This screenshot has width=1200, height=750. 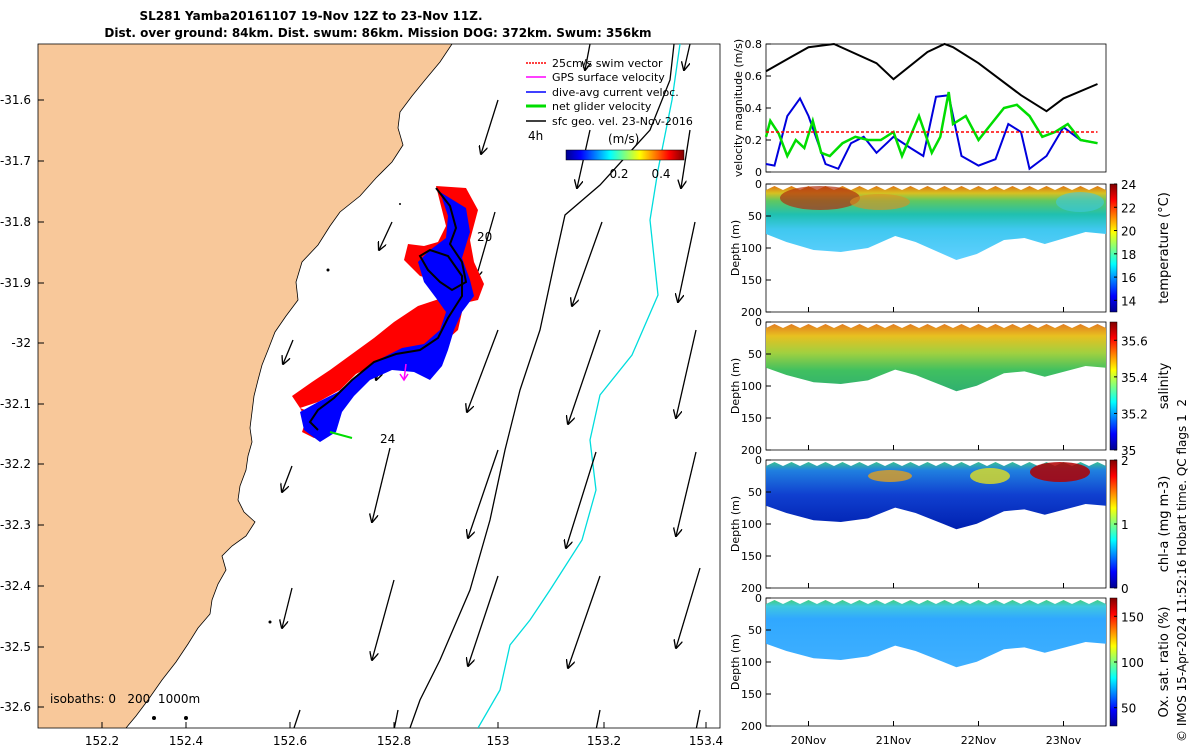 What do you see at coordinates (15, 100) in the screenshot?
I see `map-y-tick-label: -31.6` at bounding box center [15, 100].